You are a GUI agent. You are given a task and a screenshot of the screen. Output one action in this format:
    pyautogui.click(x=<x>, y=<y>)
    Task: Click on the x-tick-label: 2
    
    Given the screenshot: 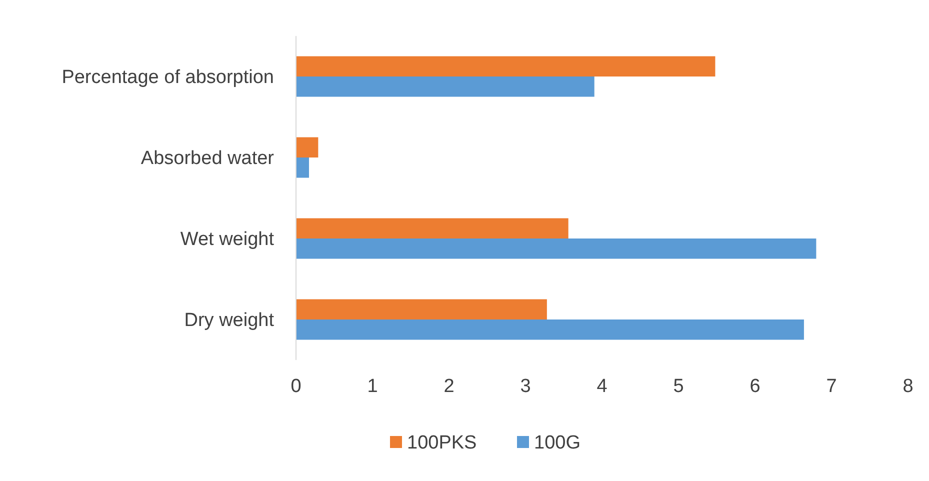 What is the action you would take?
    pyautogui.click(x=449, y=386)
    